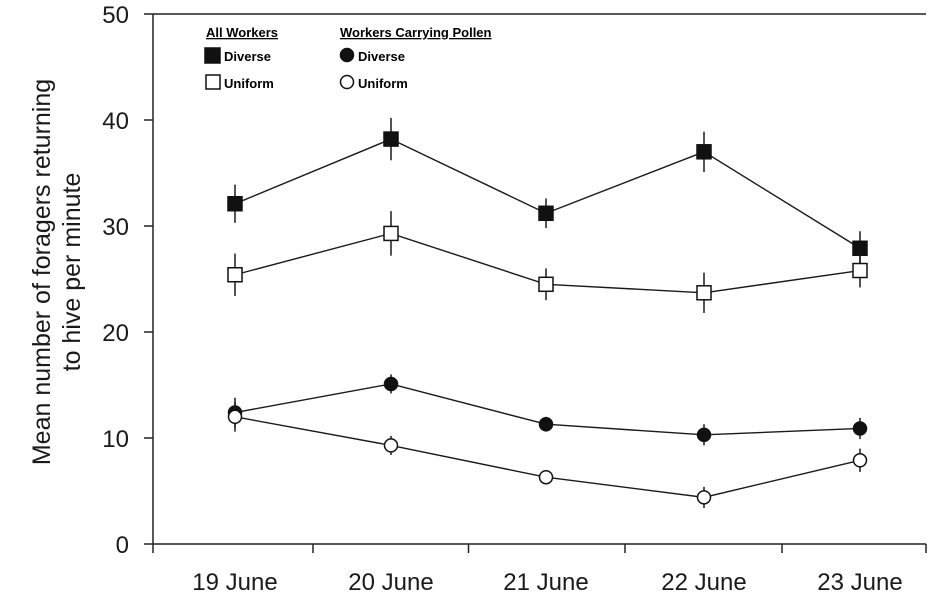 The width and height of the screenshot is (929, 596). Describe the element at coordinates (347, 82) in the screenshot. I see `legend-marker-pollen-uniform` at that location.